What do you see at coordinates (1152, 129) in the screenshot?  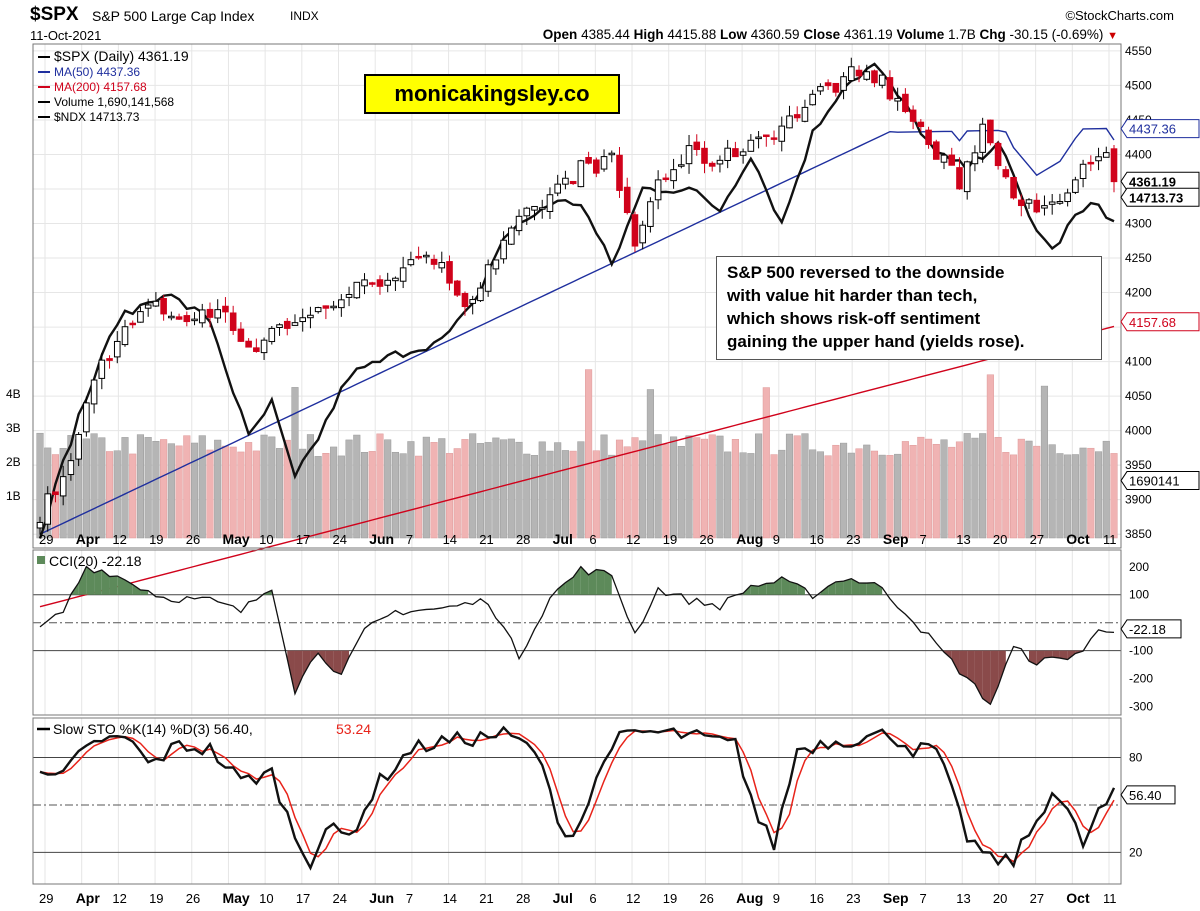 I see `value-tag-label: 4437.36` at bounding box center [1152, 129].